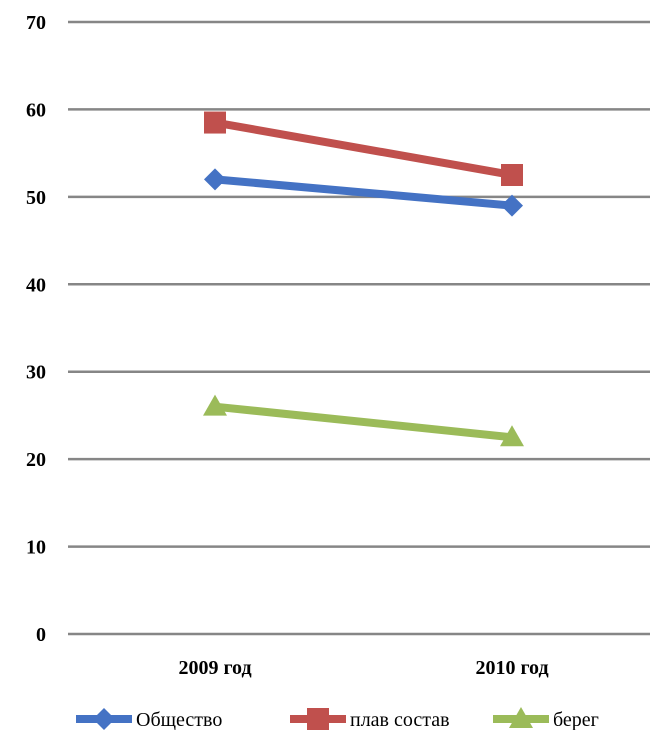  Describe the element at coordinates (36, 460) in the screenshot. I see `y-tick-label: 20` at that location.